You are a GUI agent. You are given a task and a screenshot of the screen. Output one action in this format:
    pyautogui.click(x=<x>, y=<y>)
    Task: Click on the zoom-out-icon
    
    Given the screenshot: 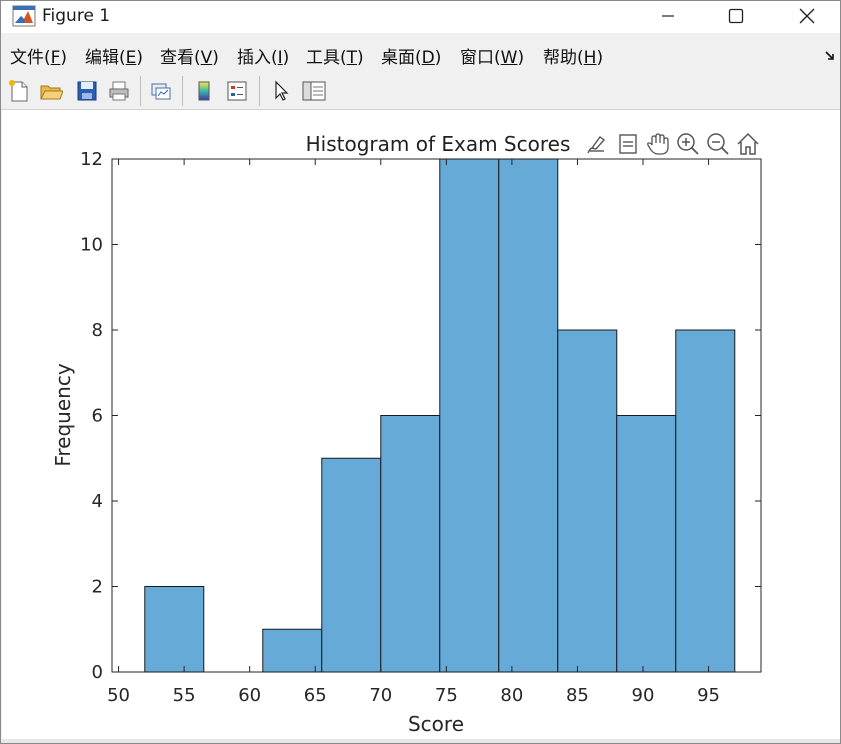 What is the action you would take?
    pyautogui.click(x=718, y=144)
    